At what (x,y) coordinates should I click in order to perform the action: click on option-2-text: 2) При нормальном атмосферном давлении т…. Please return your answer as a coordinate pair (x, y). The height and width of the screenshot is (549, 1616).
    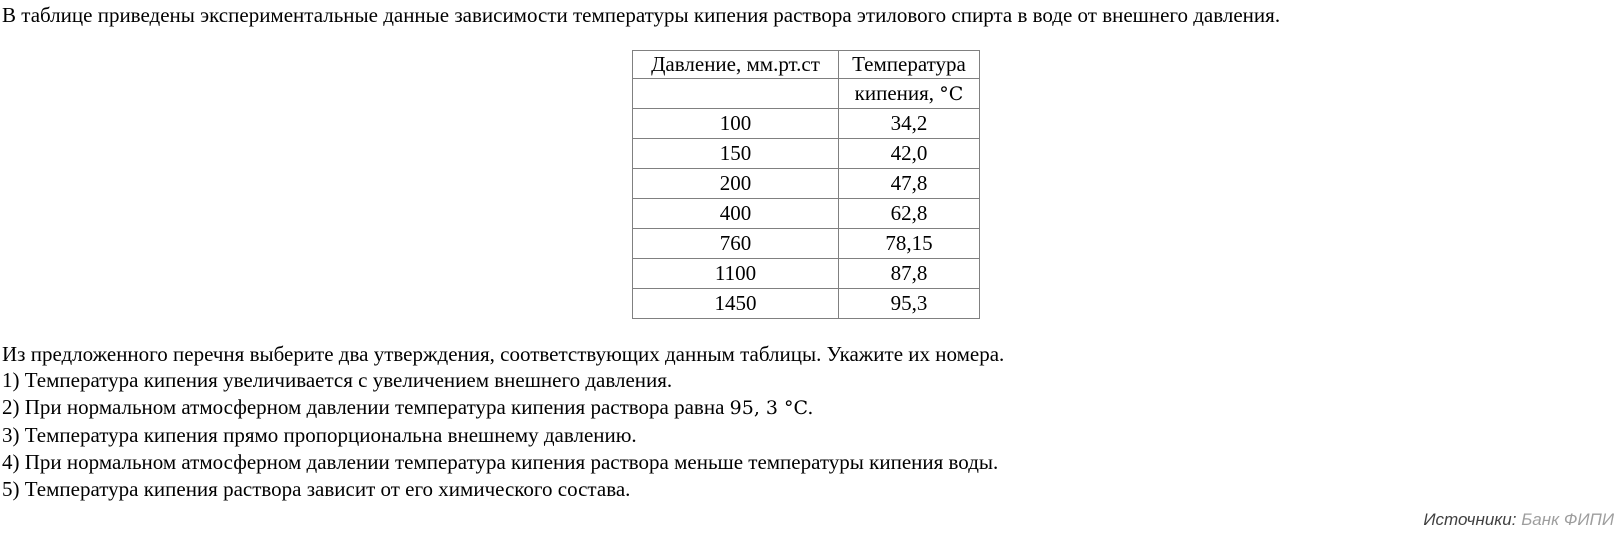
    Looking at the image, I should click on (366, 407).